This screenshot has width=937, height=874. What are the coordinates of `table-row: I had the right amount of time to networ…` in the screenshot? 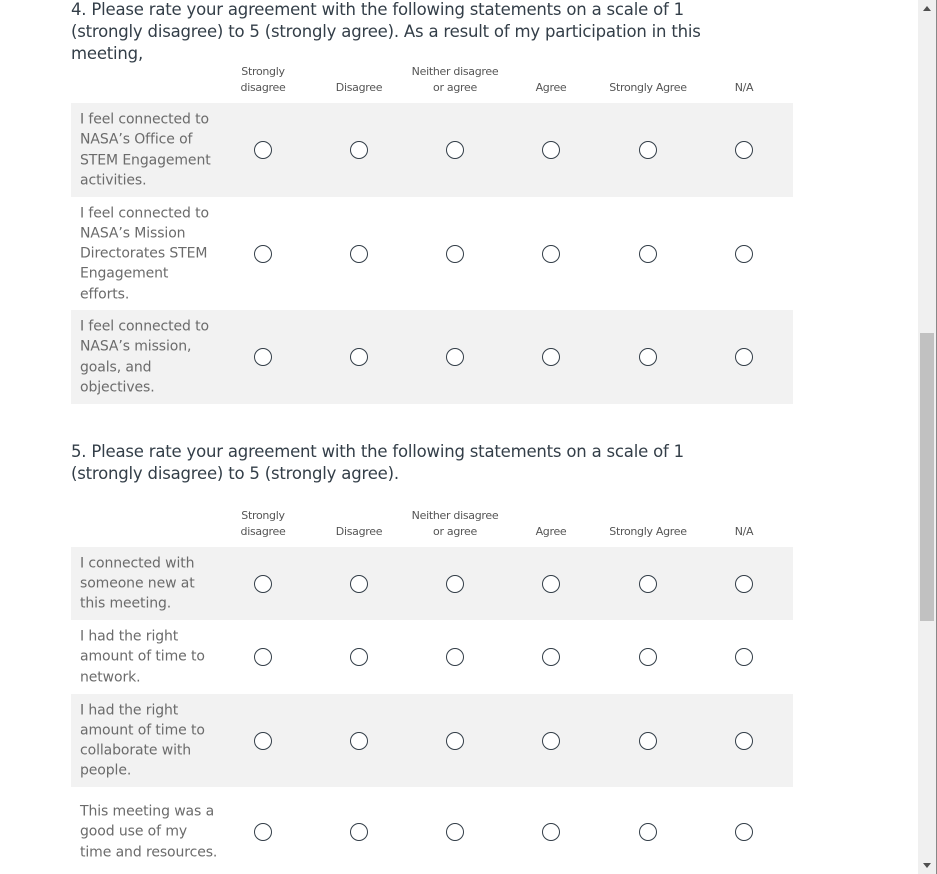 It's located at (432, 657).